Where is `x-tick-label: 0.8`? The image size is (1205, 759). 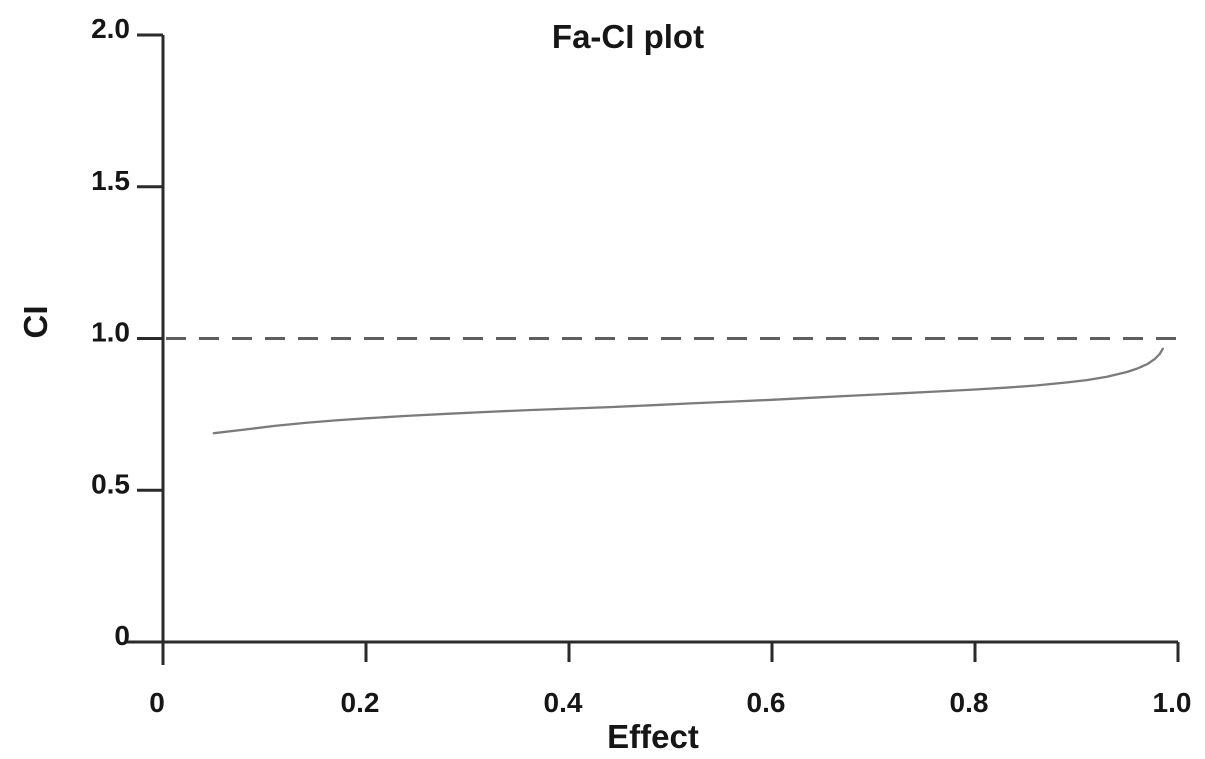 x-tick-label: 0.8 is located at coordinates (969, 702).